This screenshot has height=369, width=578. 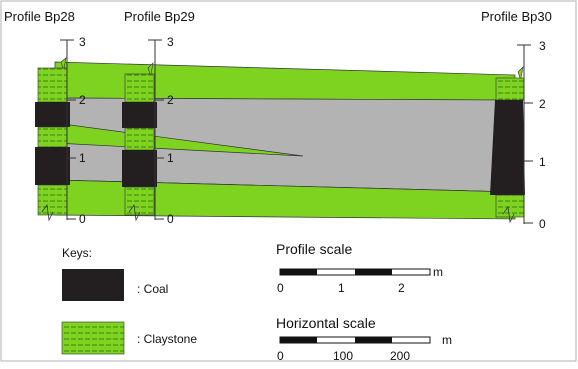 What do you see at coordinates (364, 339) in the screenshot?
I see `horizontal-scale-bar: Horizontal scale m 0 100 200` at bounding box center [364, 339].